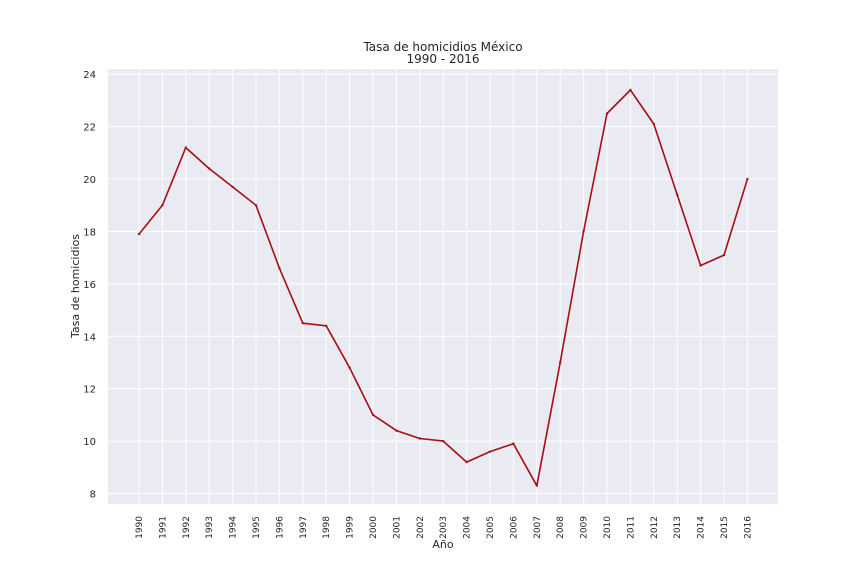 The width and height of the screenshot is (864, 580). I want to click on x-tick-label: 2013, so click(678, 527).